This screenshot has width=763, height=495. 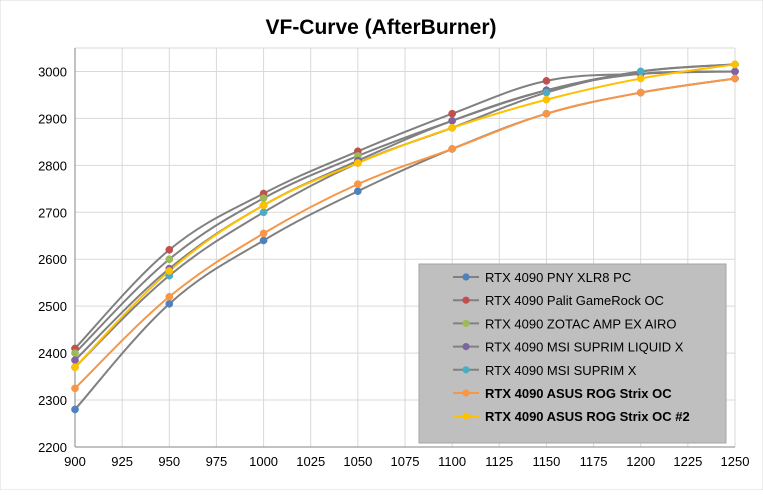 What do you see at coordinates (122, 461) in the screenshot?
I see `x-tick-label: 925` at bounding box center [122, 461].